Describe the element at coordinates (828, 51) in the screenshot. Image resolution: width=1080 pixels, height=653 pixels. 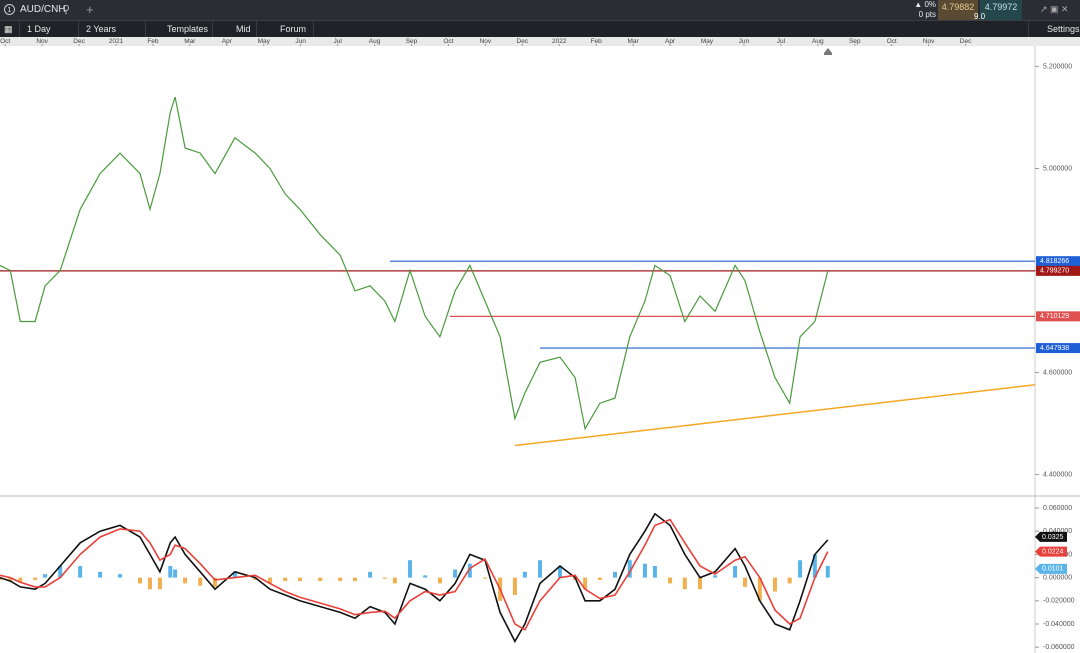
I see `scroll-marker` at that location.